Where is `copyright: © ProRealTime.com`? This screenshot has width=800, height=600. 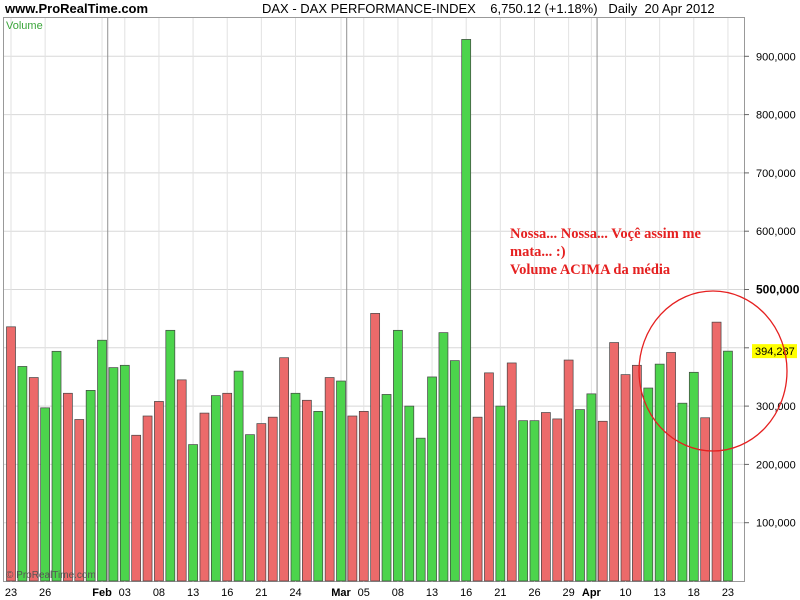
copyright: © ProRealTime.com is located at coordinates (51, 575).